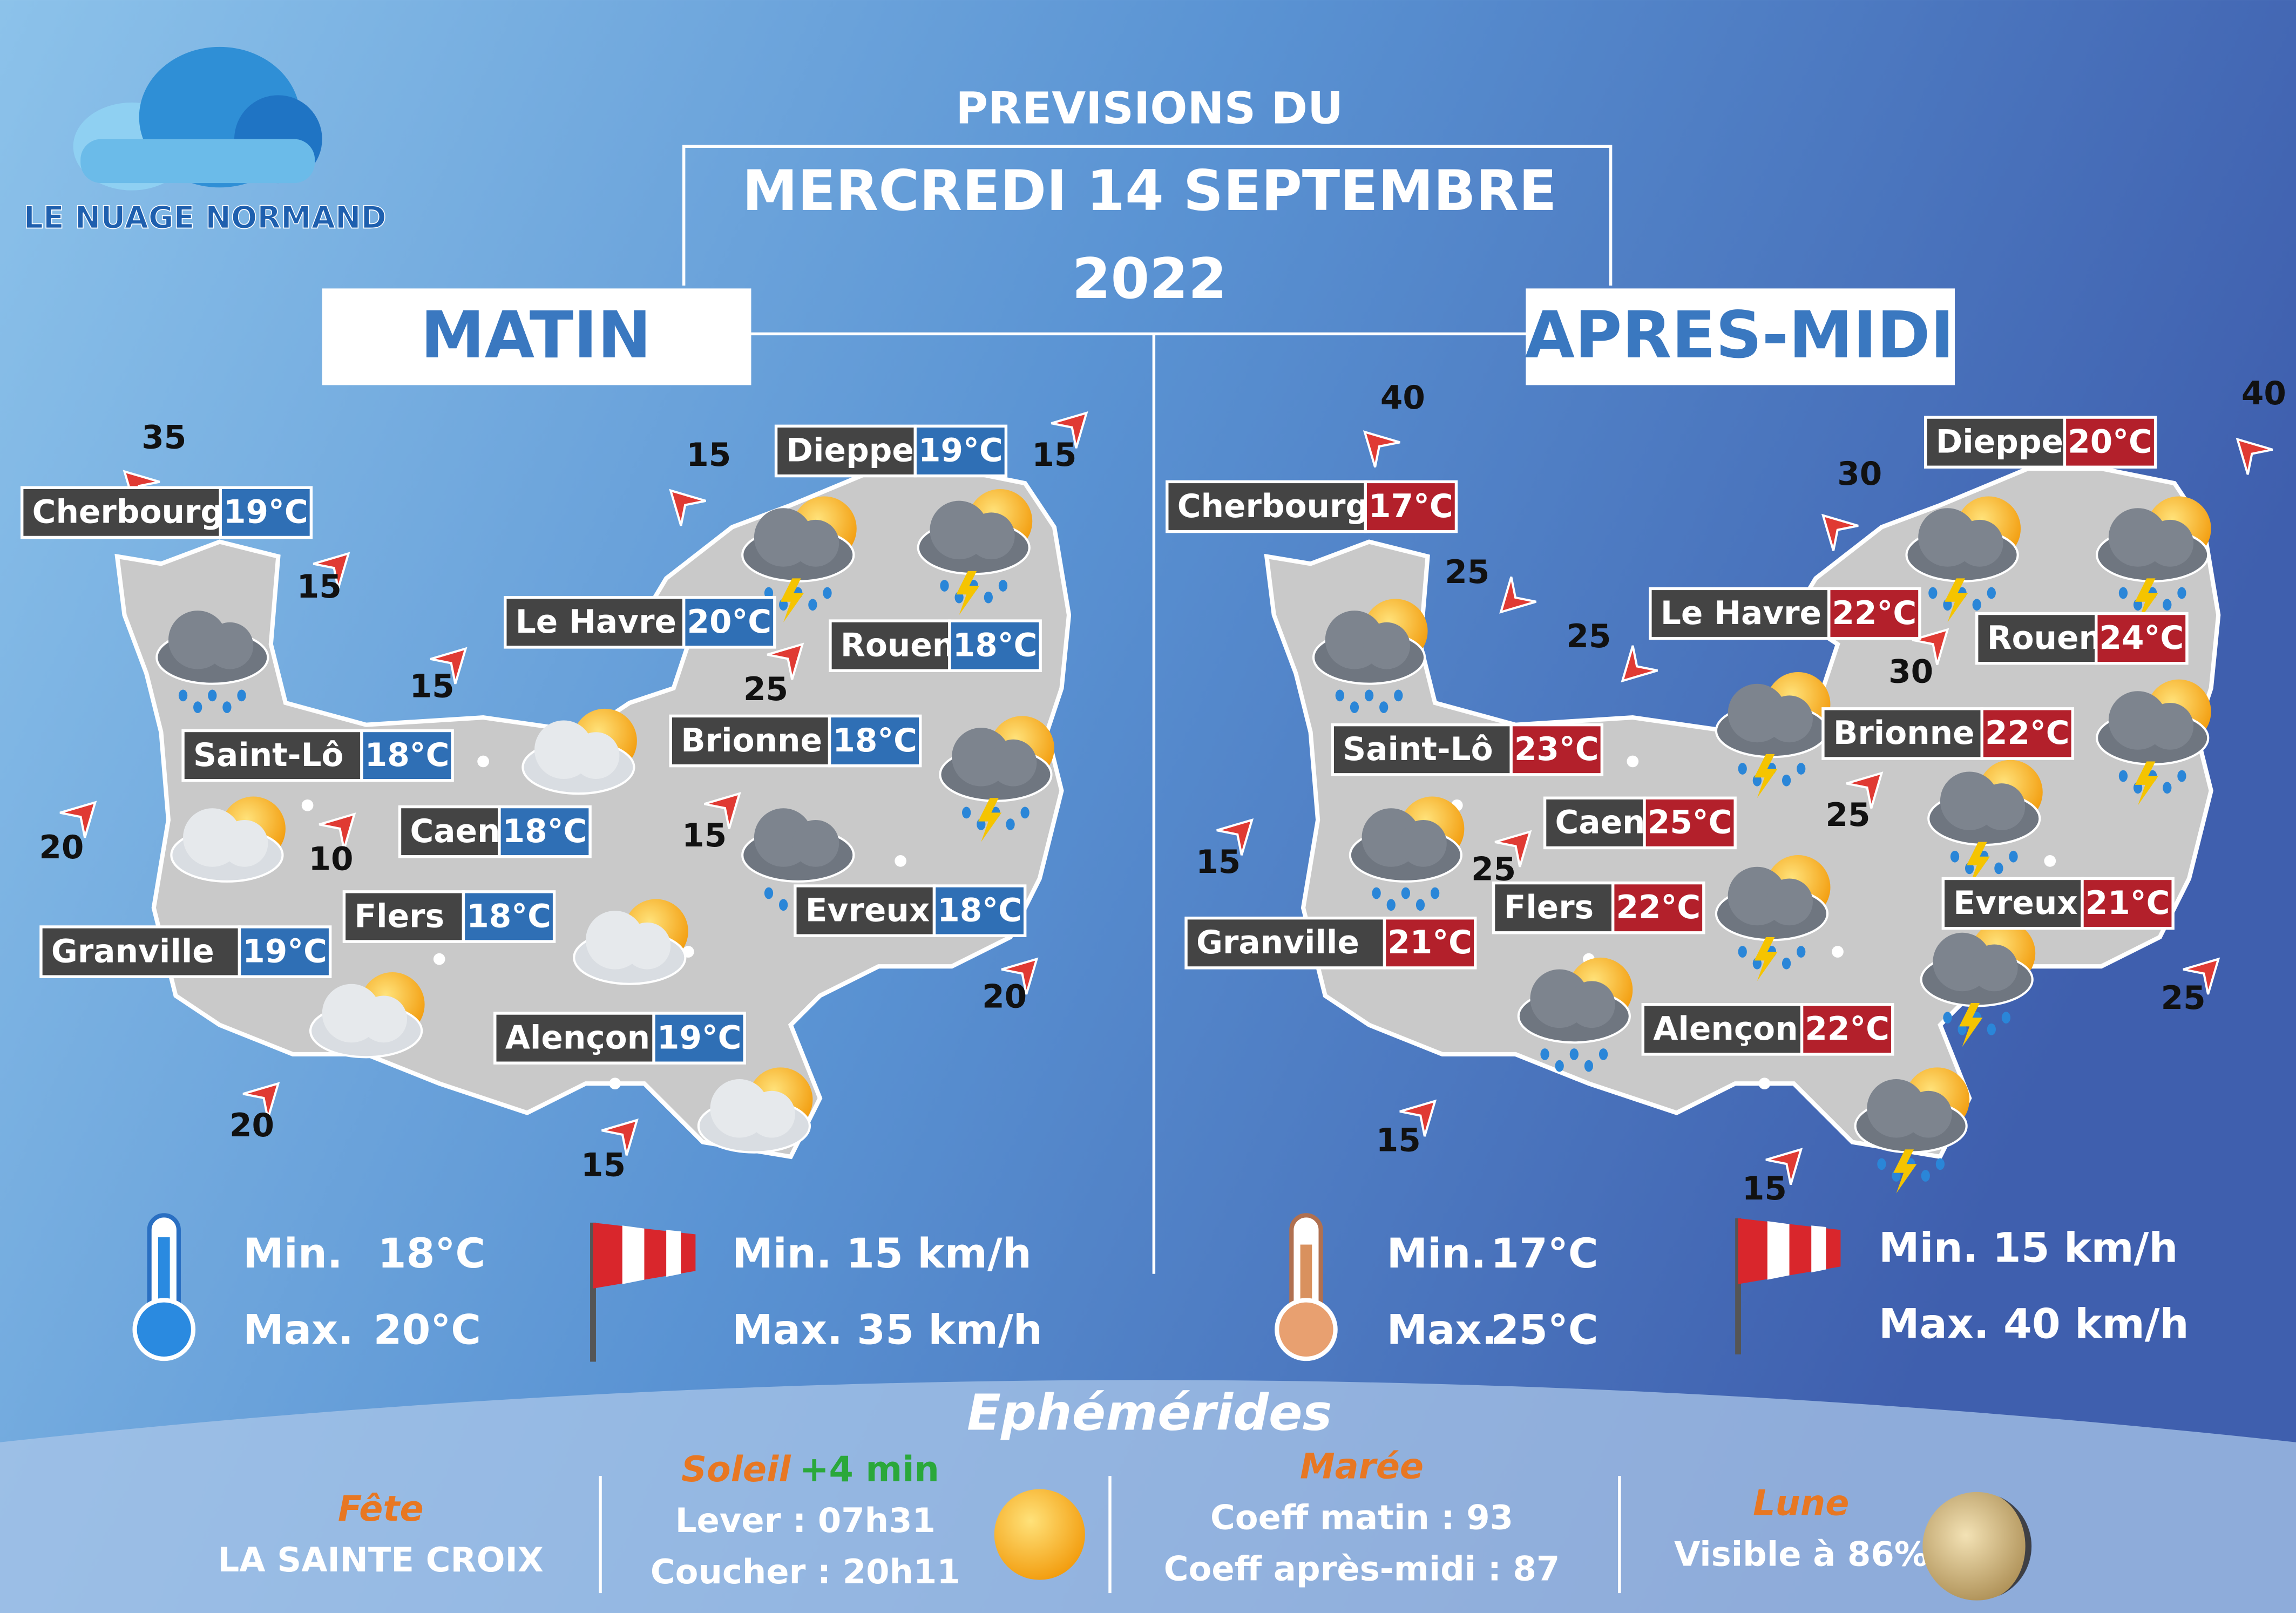 Image resolution: width=2296 pixels, height=1613 pixels. I want to click on wind-speed: 15, so click(603, 1165).